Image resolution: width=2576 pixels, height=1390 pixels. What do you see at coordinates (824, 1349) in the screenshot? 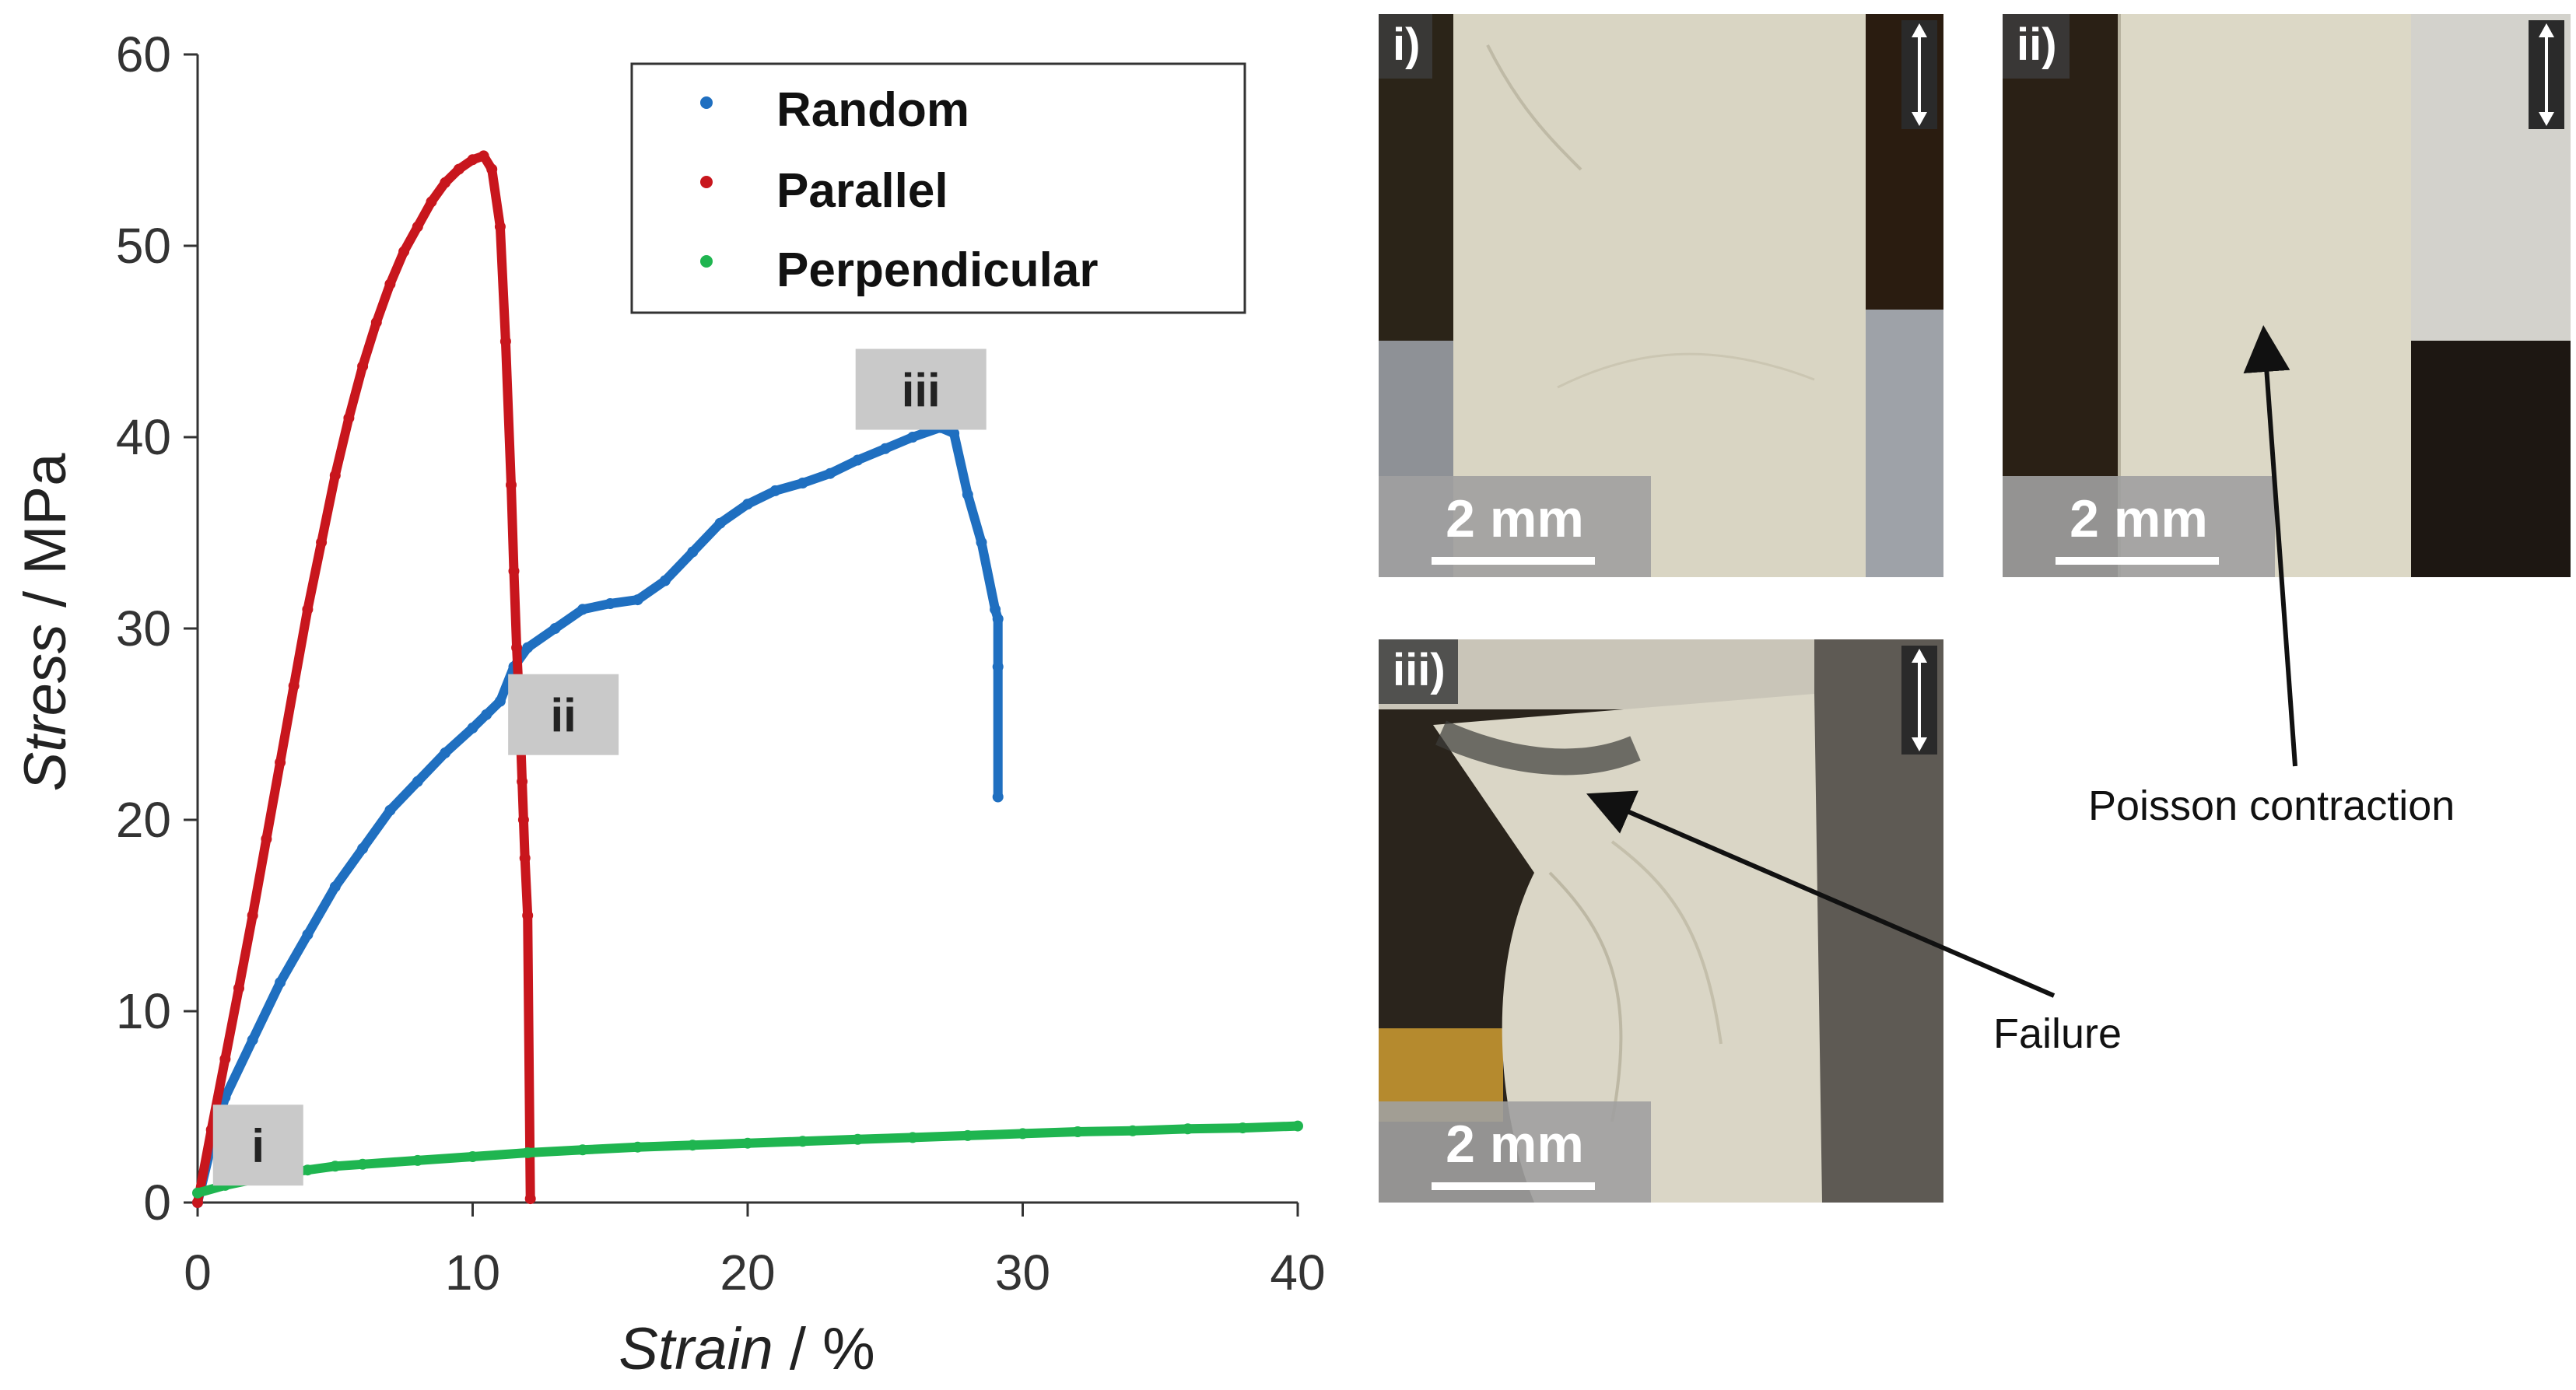
I see `x-axis-label-unit: / %` at bounding box center [824, 1349].